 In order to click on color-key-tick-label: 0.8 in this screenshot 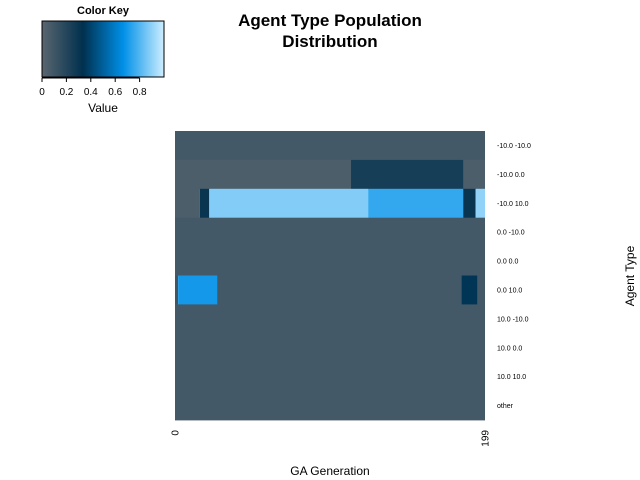, I will do `click(140, 92)`.